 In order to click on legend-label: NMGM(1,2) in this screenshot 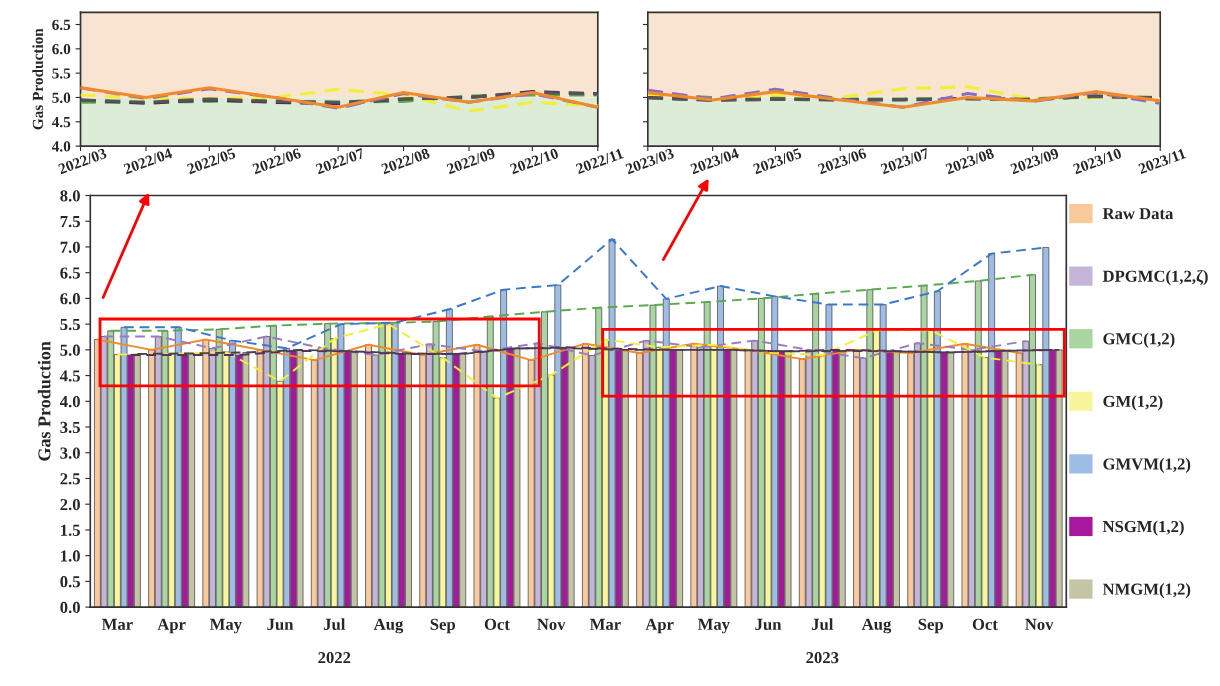, I will do `click(1146, 591)`.